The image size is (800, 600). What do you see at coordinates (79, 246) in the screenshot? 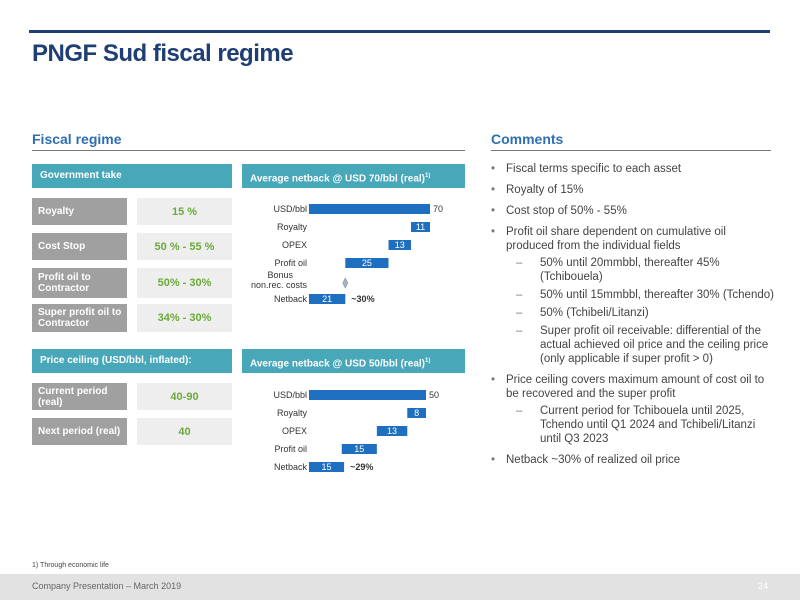
I see `cost-stop-label: Cost Stop` at bounding box center [79, 246].